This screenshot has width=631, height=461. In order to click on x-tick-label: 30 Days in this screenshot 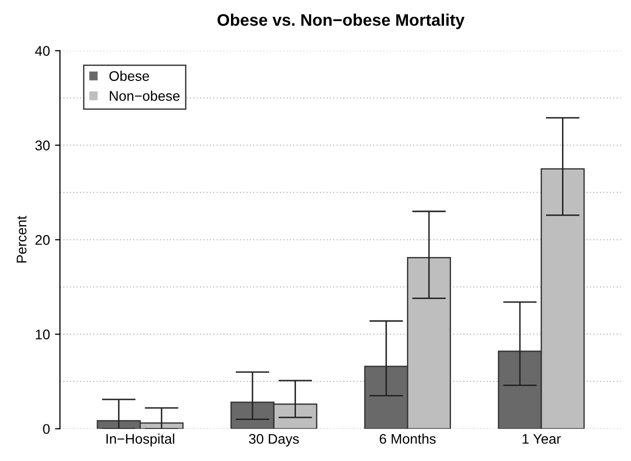, I will do `click(273, 440)`.